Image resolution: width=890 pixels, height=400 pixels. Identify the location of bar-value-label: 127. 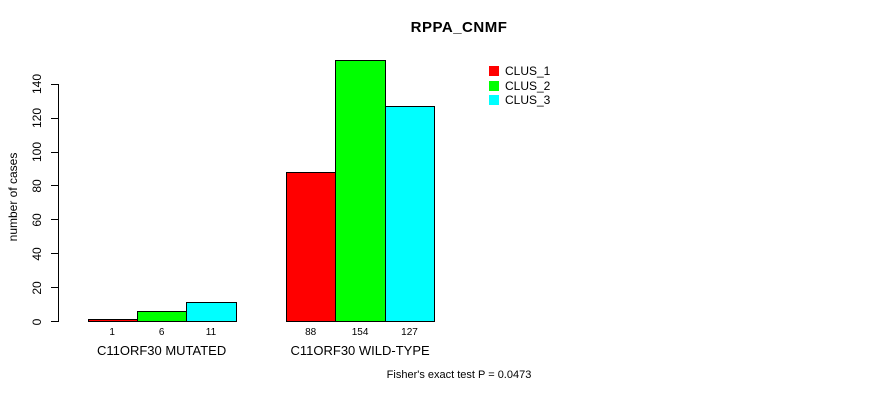
(409, 332).